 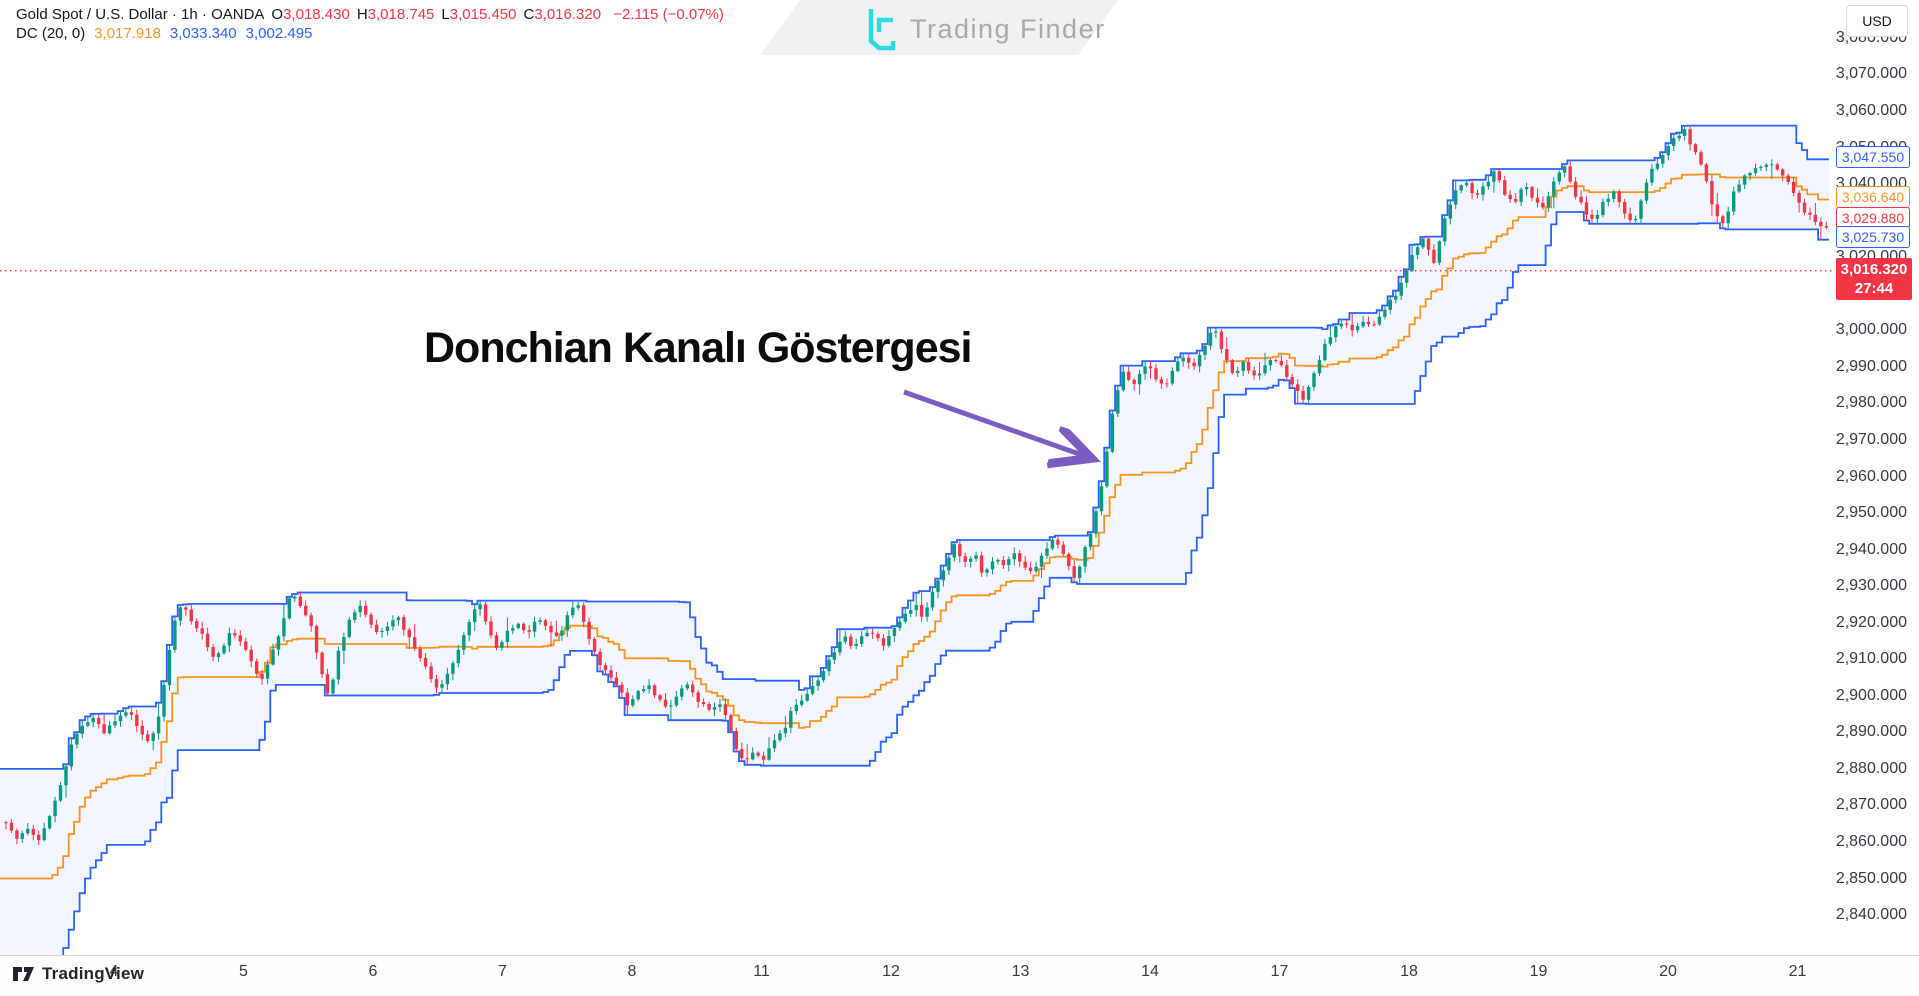 What do you see at coordinates (127, 33) in the screenshot?
I see `indicator-value: 3,017.918` at bounding box center [127, 33].